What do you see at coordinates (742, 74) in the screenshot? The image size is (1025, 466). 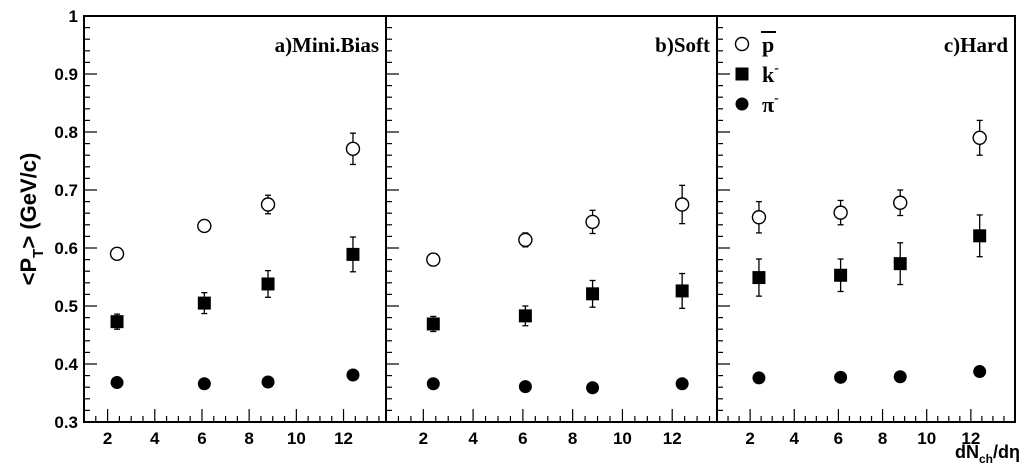 I see `legend-marker` at bounding box center [742, 74].